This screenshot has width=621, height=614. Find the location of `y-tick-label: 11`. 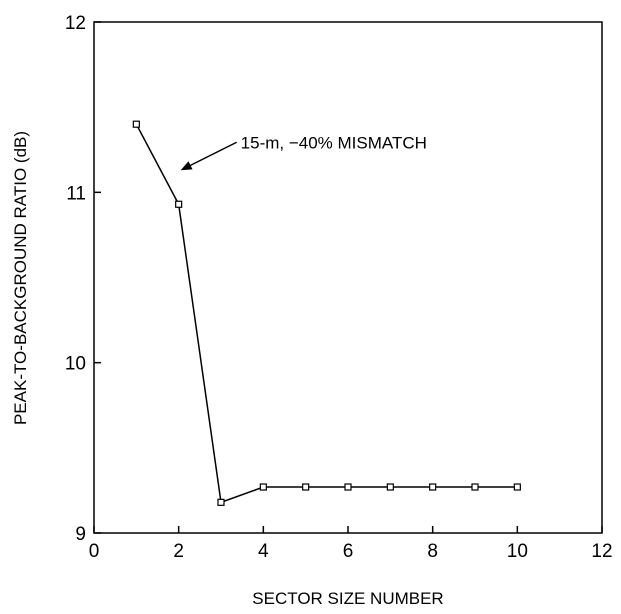

y-tick-label: 11 is located at coordinates (76, 193).